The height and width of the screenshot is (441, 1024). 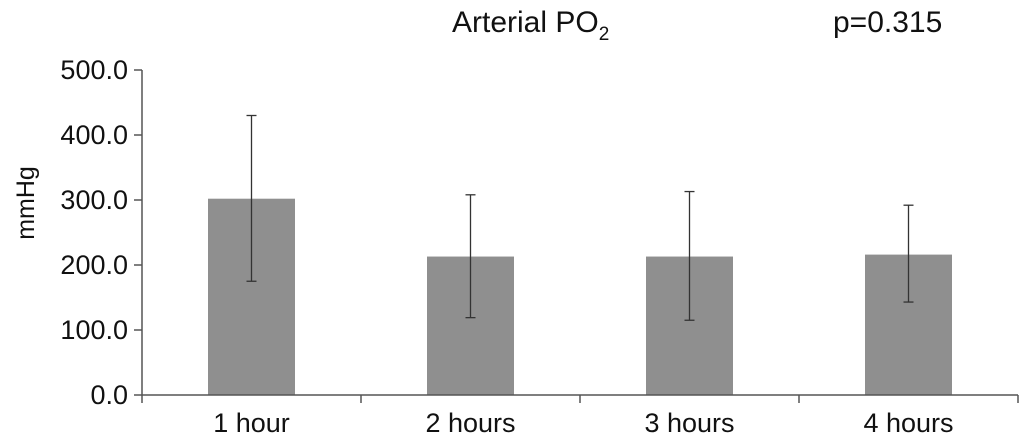 What do you see at coordinates (251, 423) in the screenshot?
I see `x-tick-label: 1 hour` at bounding box center [251, 423].